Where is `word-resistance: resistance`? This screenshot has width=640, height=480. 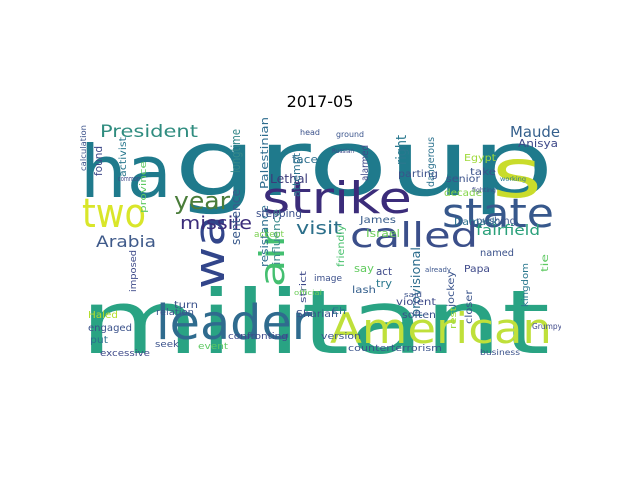
word-resistance: resistance is located at coordinates (264, 236).